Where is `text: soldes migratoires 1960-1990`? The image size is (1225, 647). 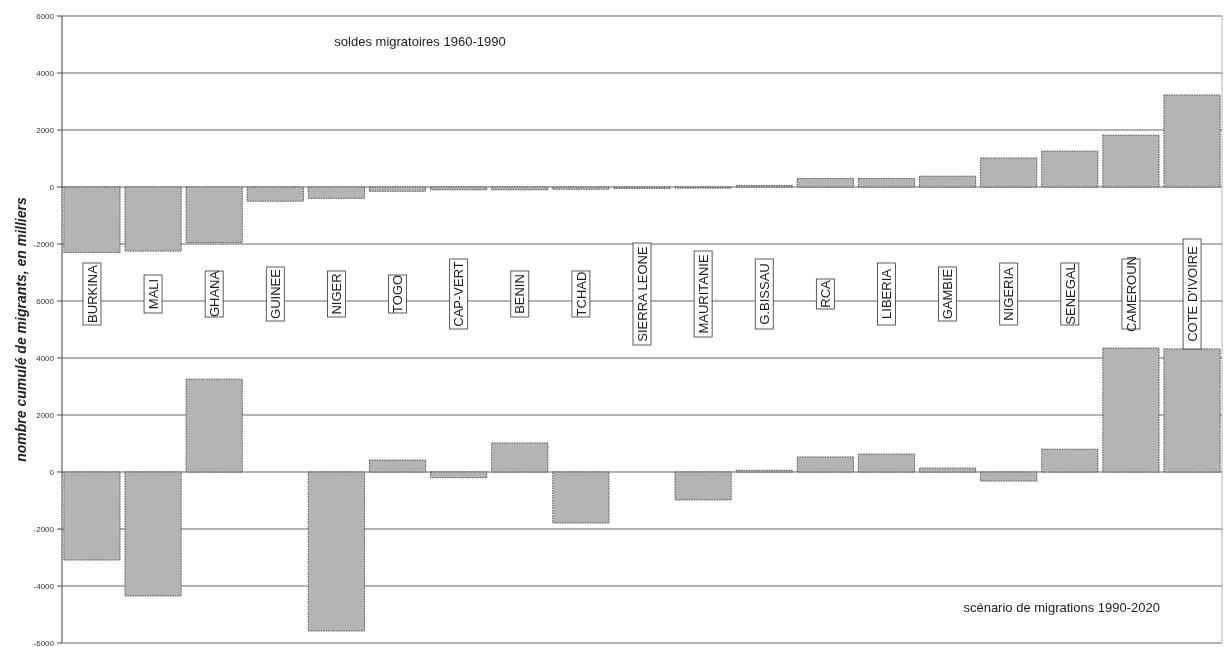 text: soldes migratoires 1960-1990 is located at coordinates (420, 41).